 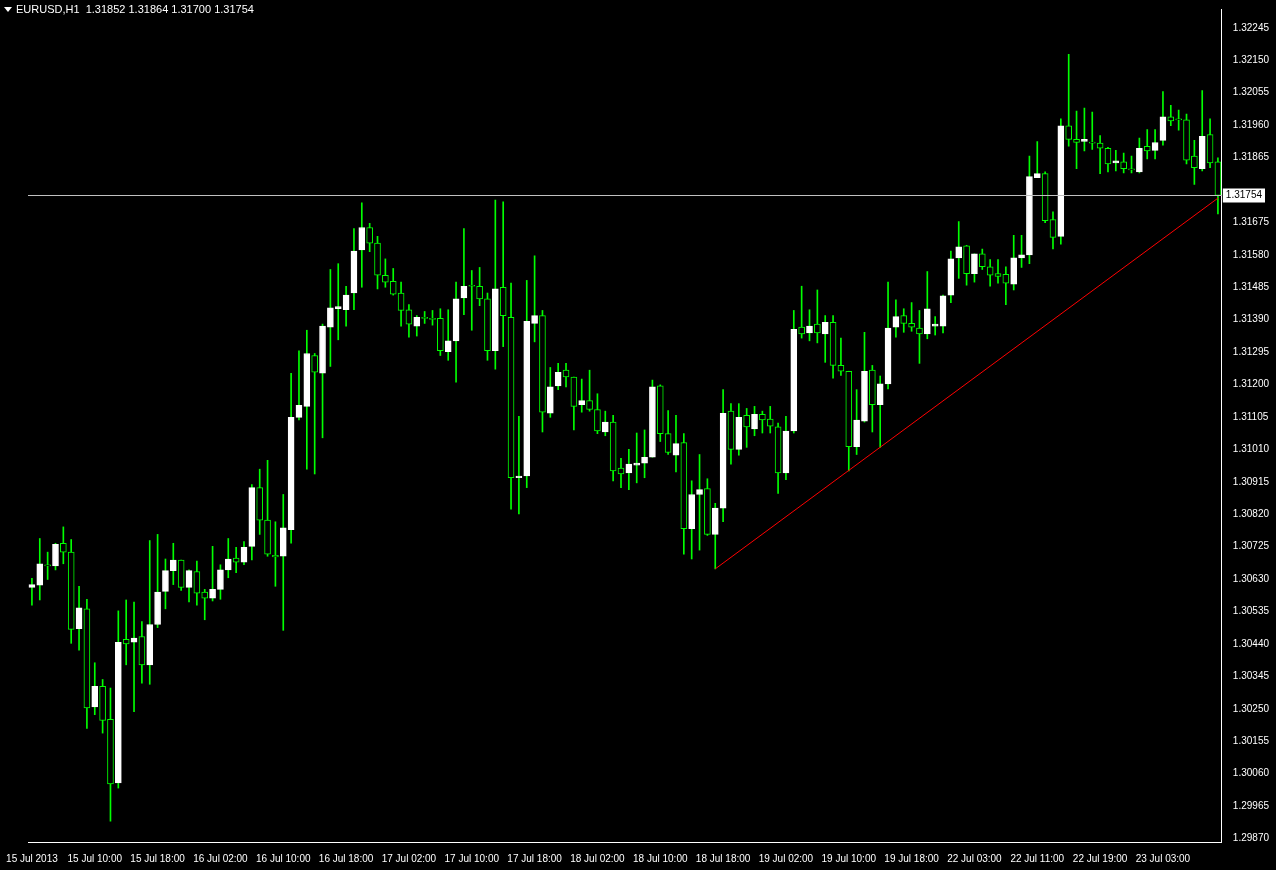 What do you see at coordinates (1251, 59) in the screenshot?
I see `y-tick-label: 1.32150` at bounding box center [1251, 59].